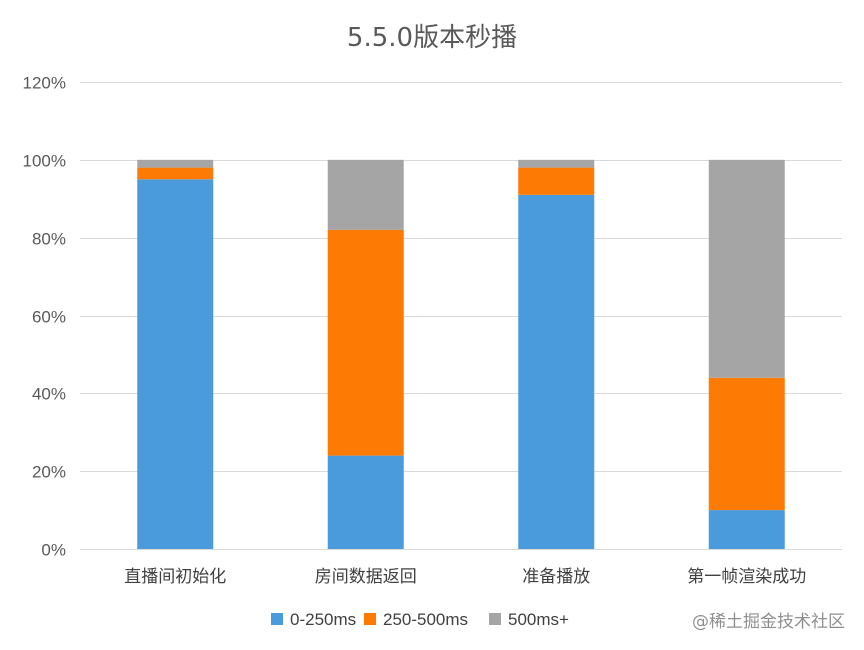 This screenshot has width=864, height=650. I want to click on x-category-label: 第一帧渲染成功, so click(746, 577).